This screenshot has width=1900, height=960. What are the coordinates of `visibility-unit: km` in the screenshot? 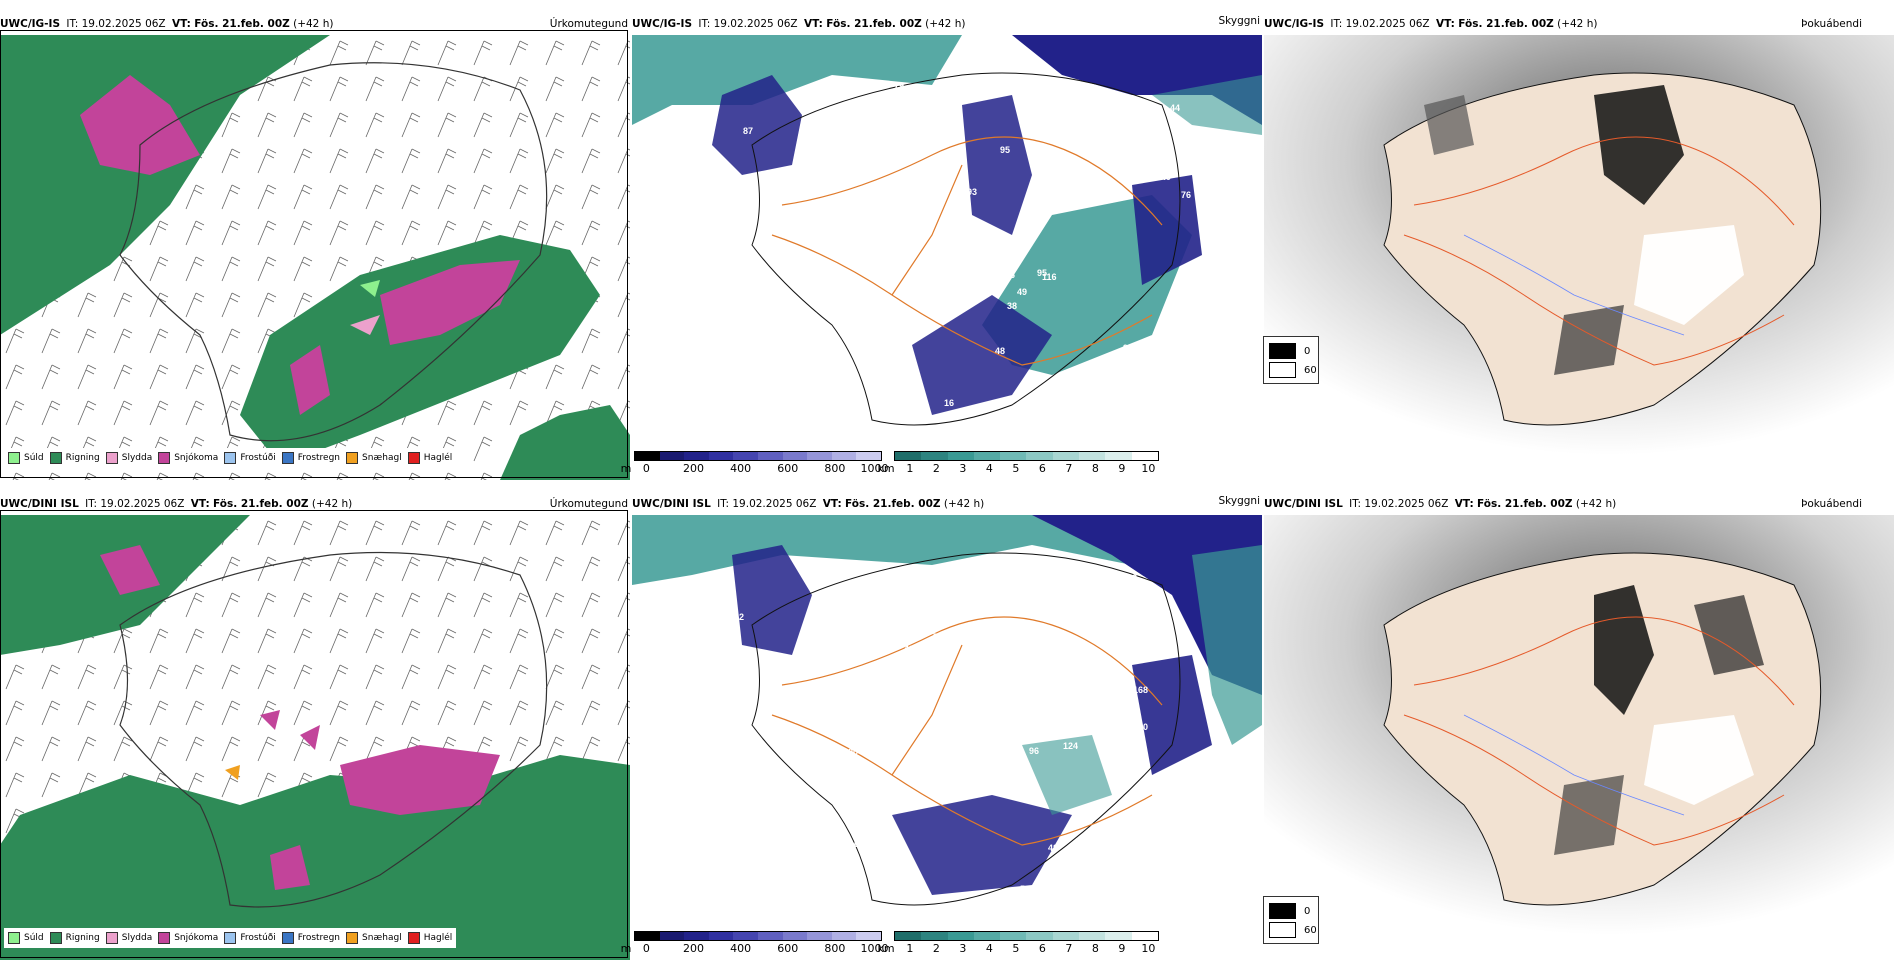 It's located at (886, 468).